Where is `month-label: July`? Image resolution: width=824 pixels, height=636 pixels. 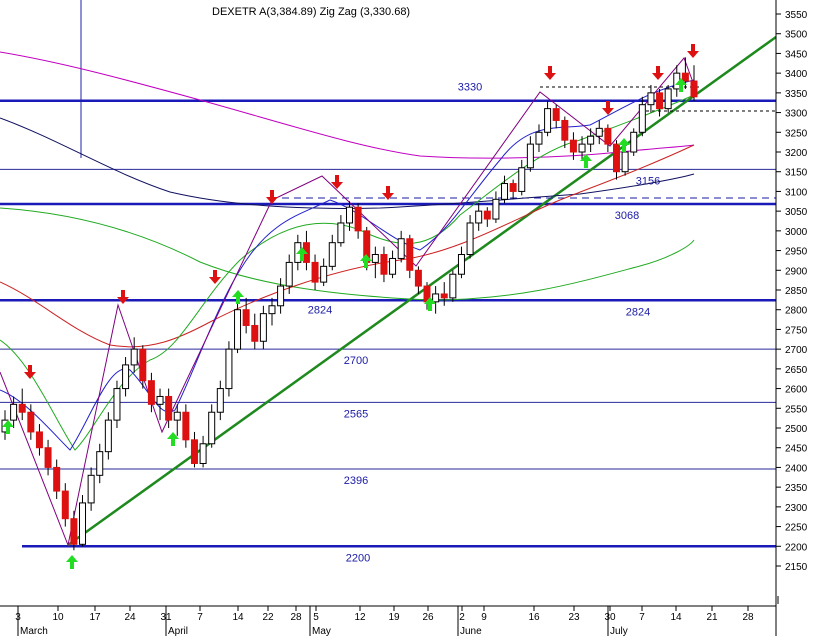 month-label: July is located at coordinates (619, 631).